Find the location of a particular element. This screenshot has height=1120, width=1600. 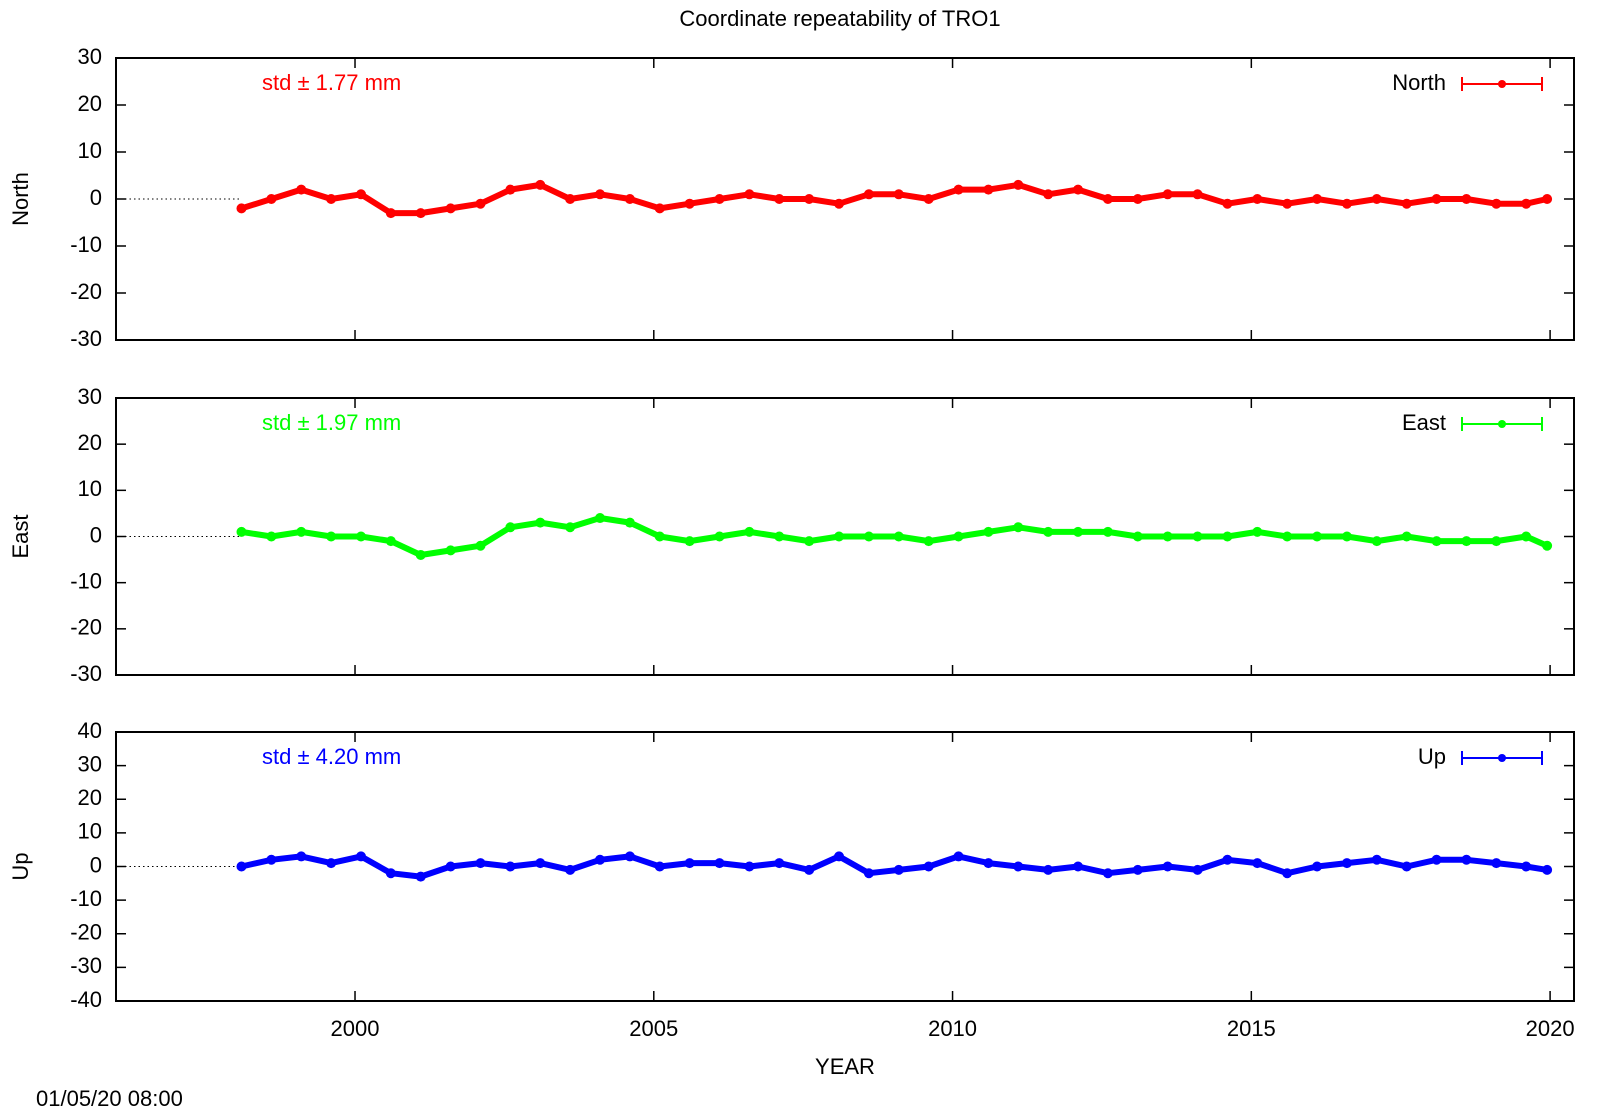

y-axis-label: Up is located at coordinates (20, 866).